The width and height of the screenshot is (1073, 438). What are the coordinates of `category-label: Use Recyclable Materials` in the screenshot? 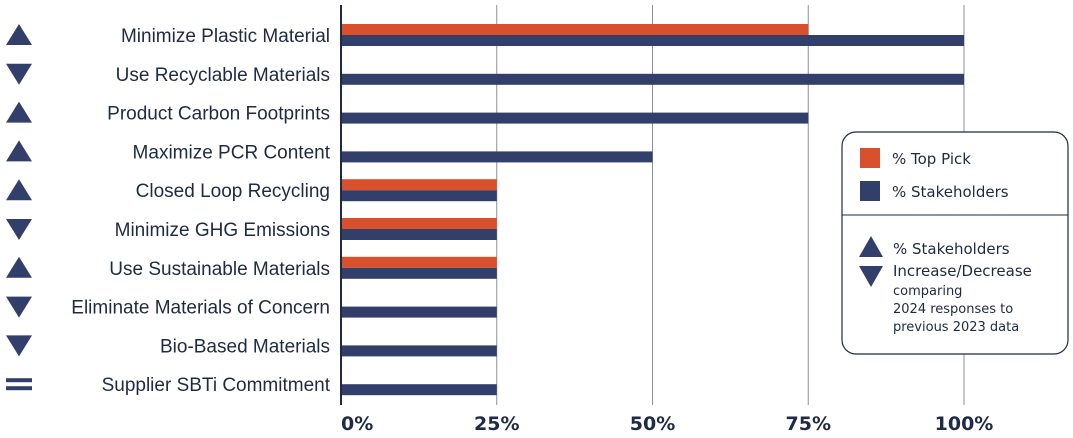 It's located at (223, 75).